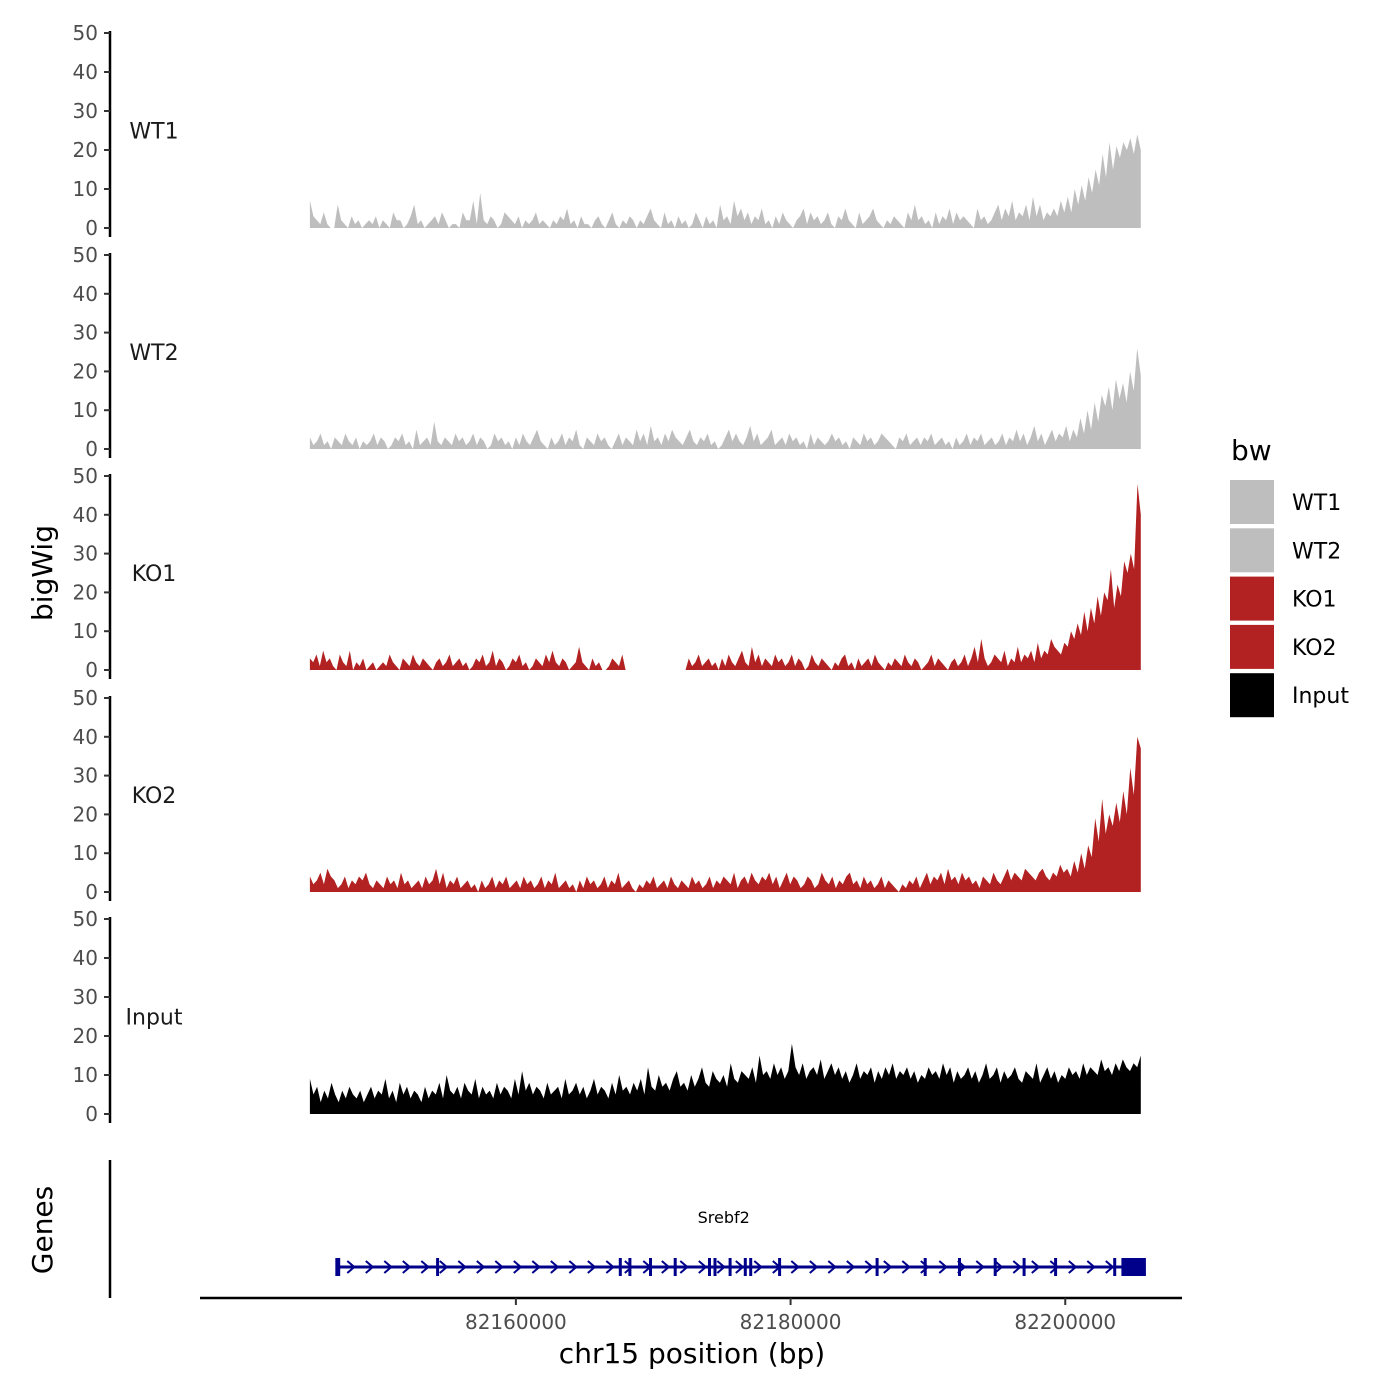 The height and width of the screenshot is (1400, 1400). What do you see at coordinates (153, 353) in the screenshot?
I see `track-label-wt2: WT2` at bounding box center [153, 353].